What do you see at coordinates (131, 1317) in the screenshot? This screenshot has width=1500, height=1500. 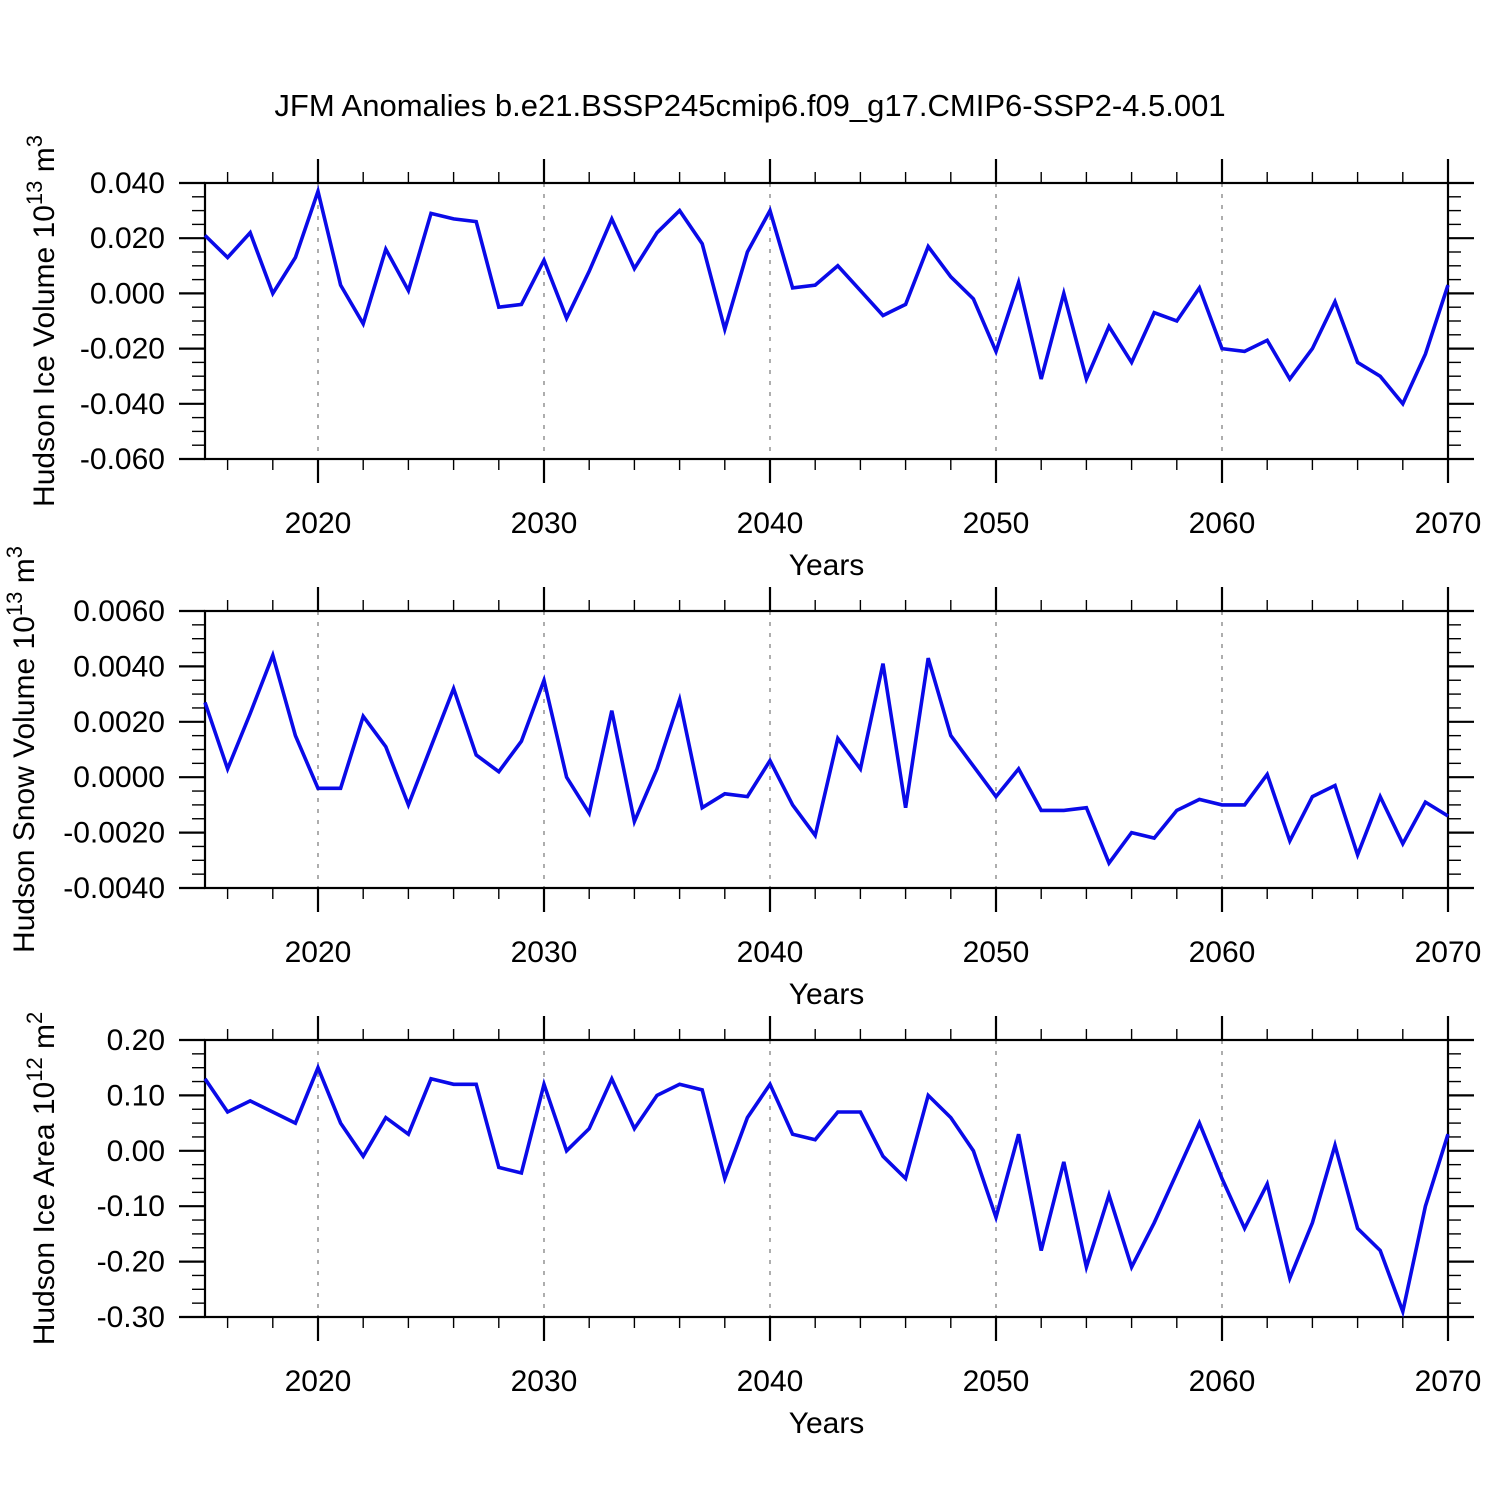 I see `y-tick-label: -0.30` at bounding box center [131, 1317].